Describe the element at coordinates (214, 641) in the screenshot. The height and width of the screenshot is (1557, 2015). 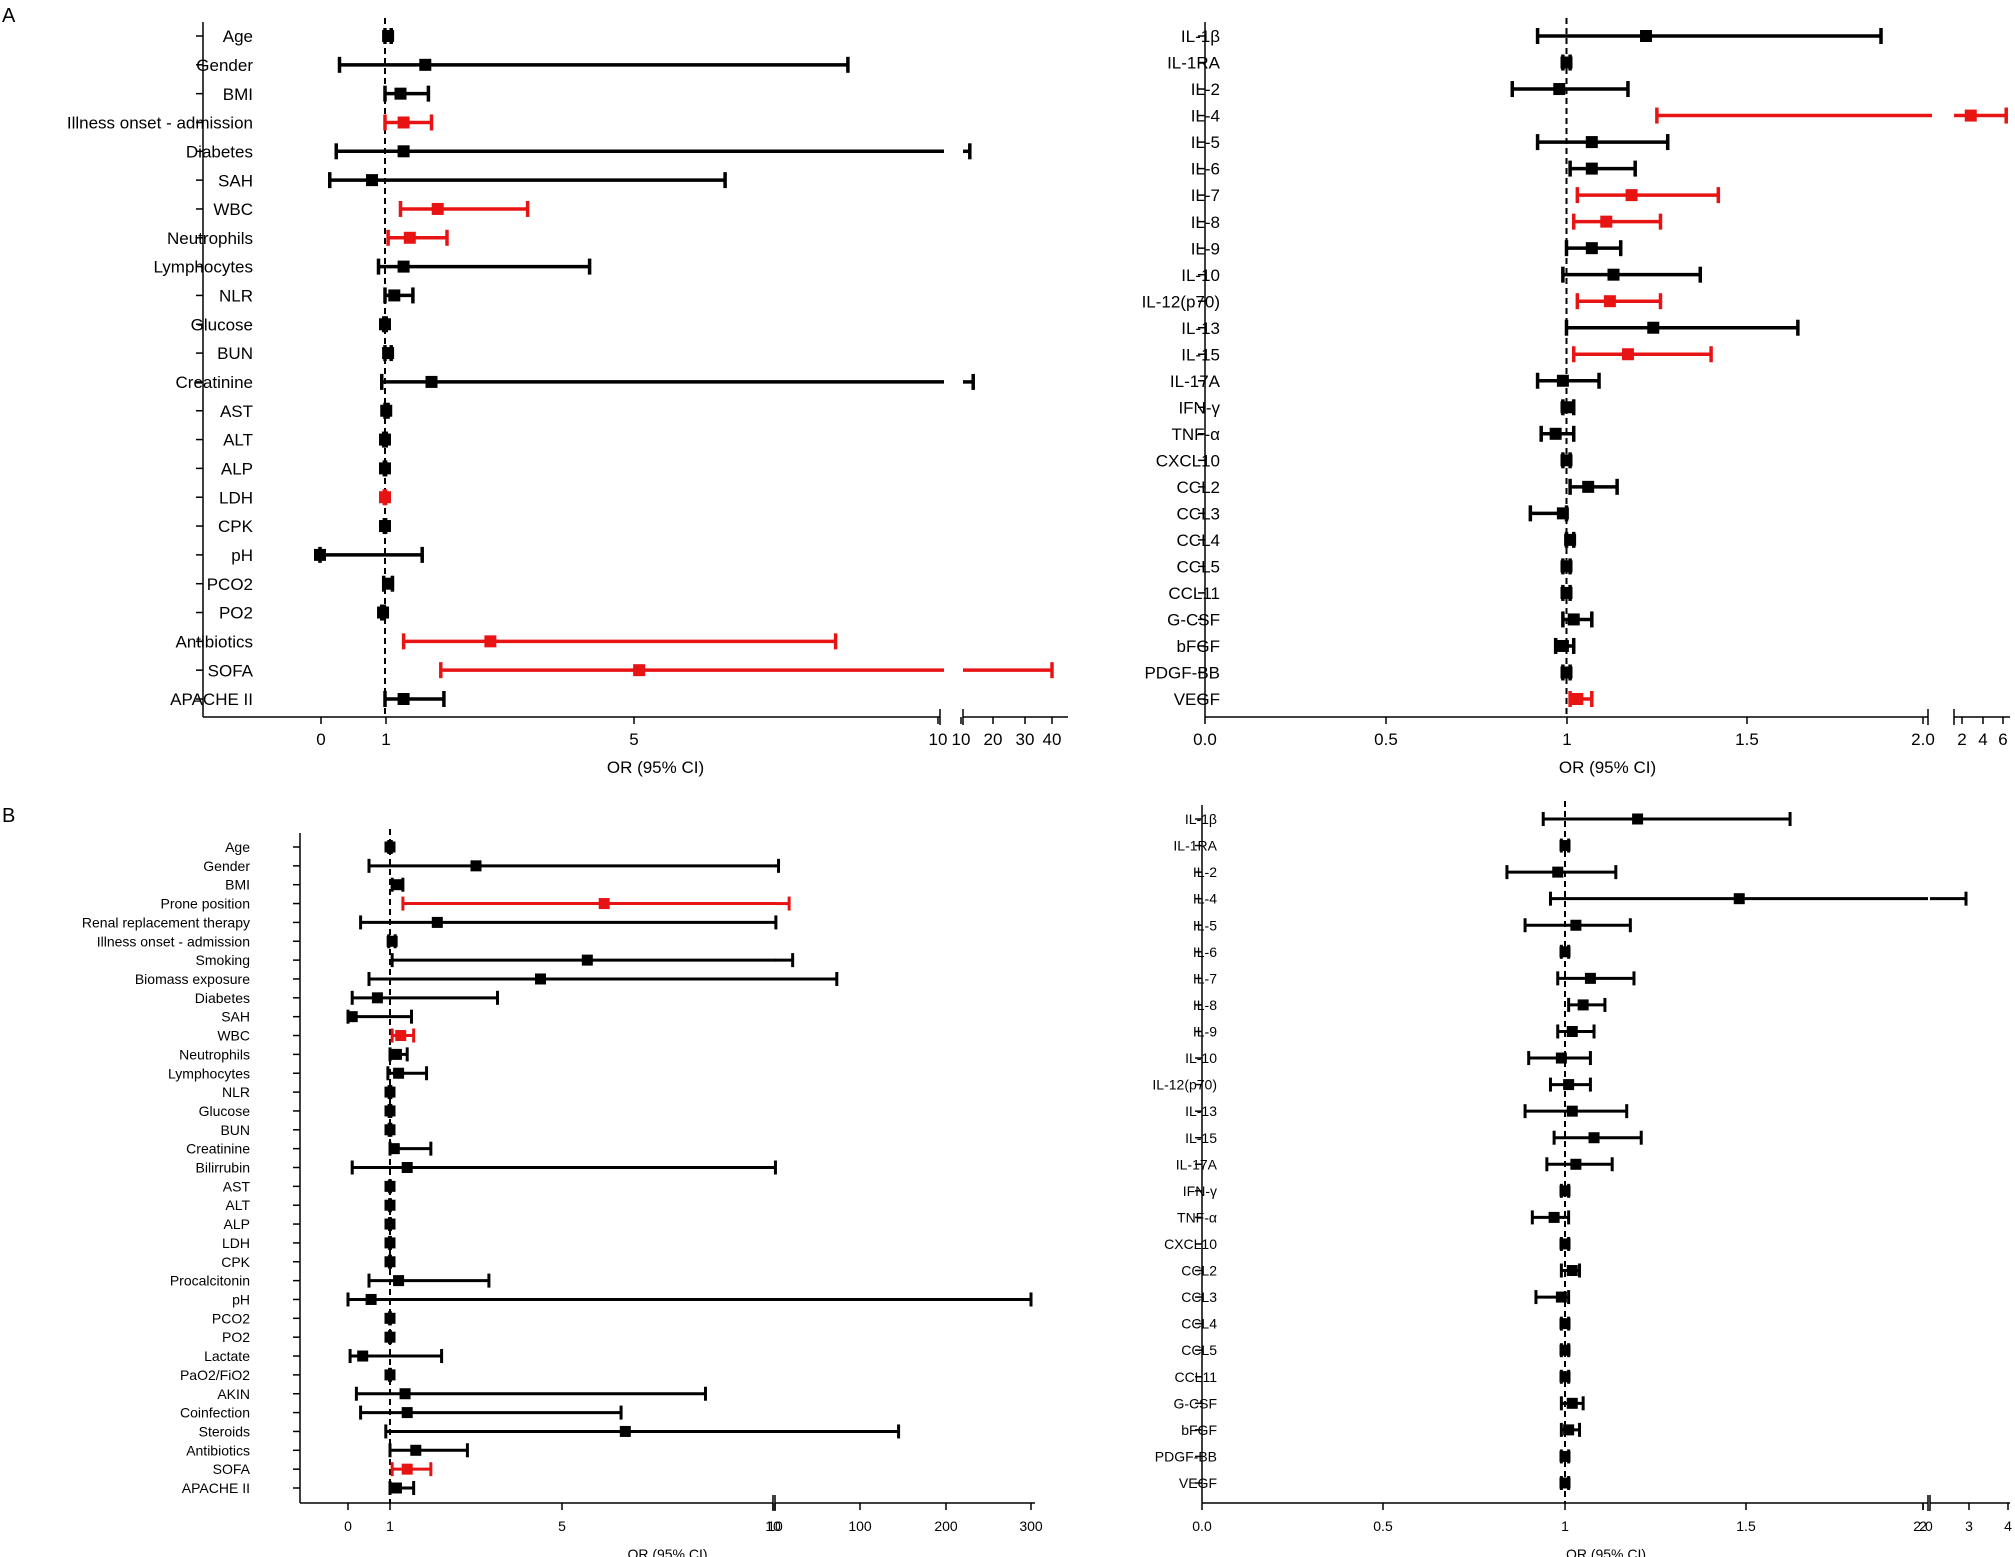
I see `row-label: Antibiotics` at that location.